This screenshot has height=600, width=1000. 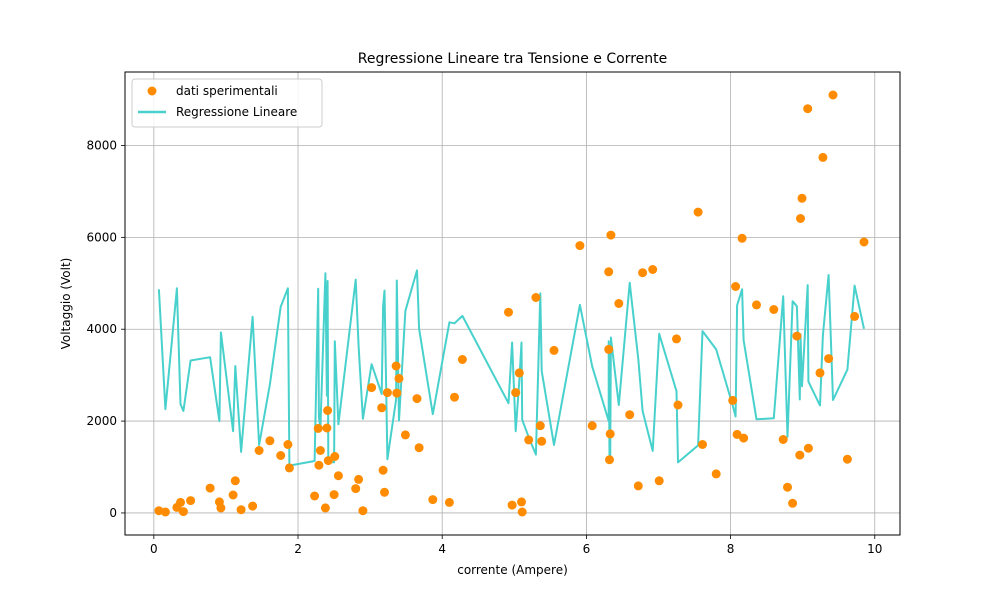 I want to click on legend-marker-scatter, so click(x=152, y=91).